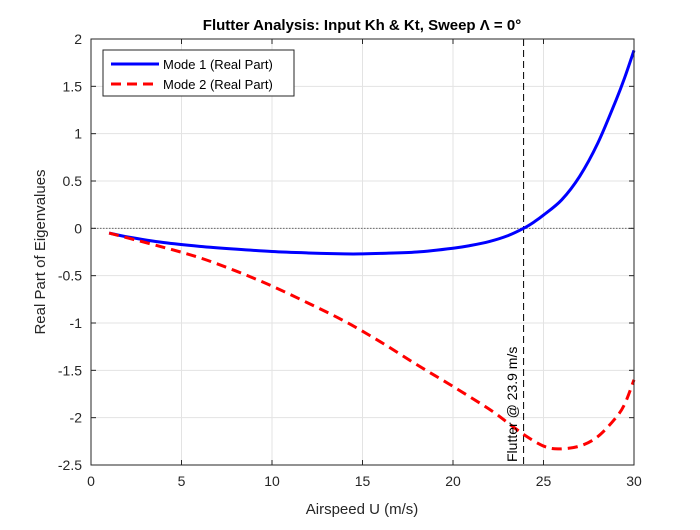 The width and height of the screenshot is (700, 530). What do you see at coordinates (218, 64) in the screenshot?
I see `legend-label-mode-1: Mode 1 (Real Part)` at bounding box center [218, 64].